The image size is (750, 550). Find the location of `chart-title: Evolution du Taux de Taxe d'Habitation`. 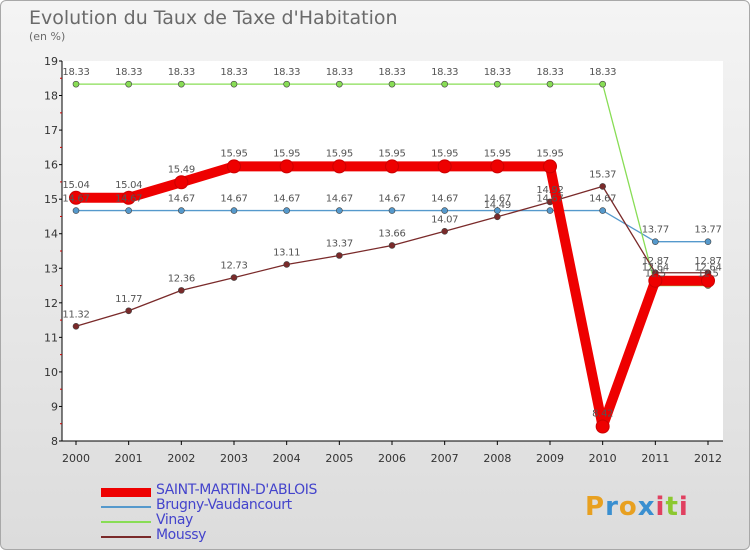

chart-title: Evolution du Taux de Taxe d'Habitation is located at coordinates (213, 18).